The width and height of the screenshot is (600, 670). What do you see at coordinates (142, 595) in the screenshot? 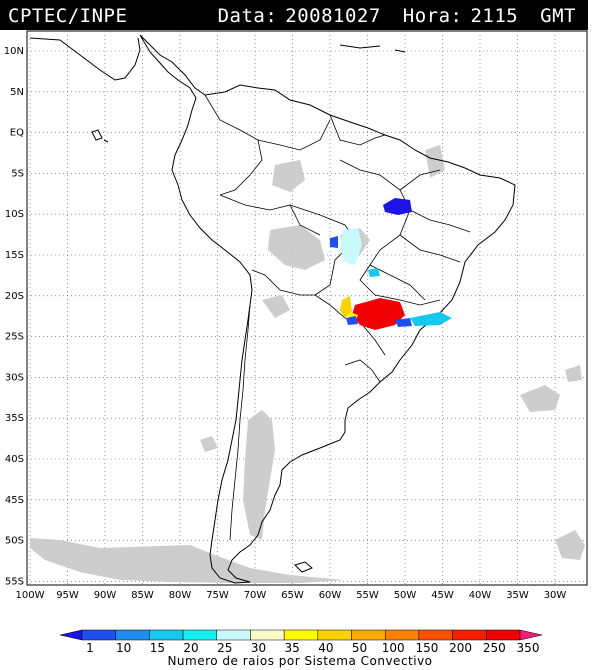
I see `lon-tick-label: 85W` at bounding box center [142, 595].